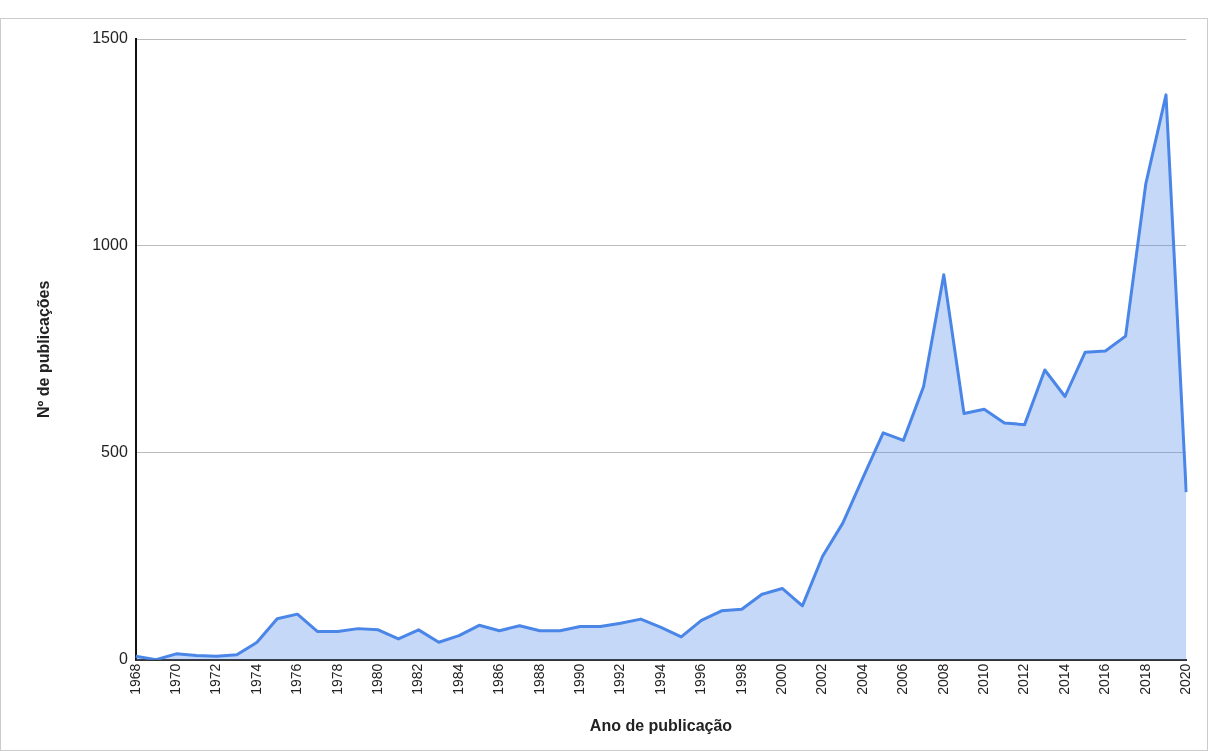  What do you see at coordinates (255, 679) in the screenshot?
I see `x-tick-label: 1974` at bounding box center [255, 679].